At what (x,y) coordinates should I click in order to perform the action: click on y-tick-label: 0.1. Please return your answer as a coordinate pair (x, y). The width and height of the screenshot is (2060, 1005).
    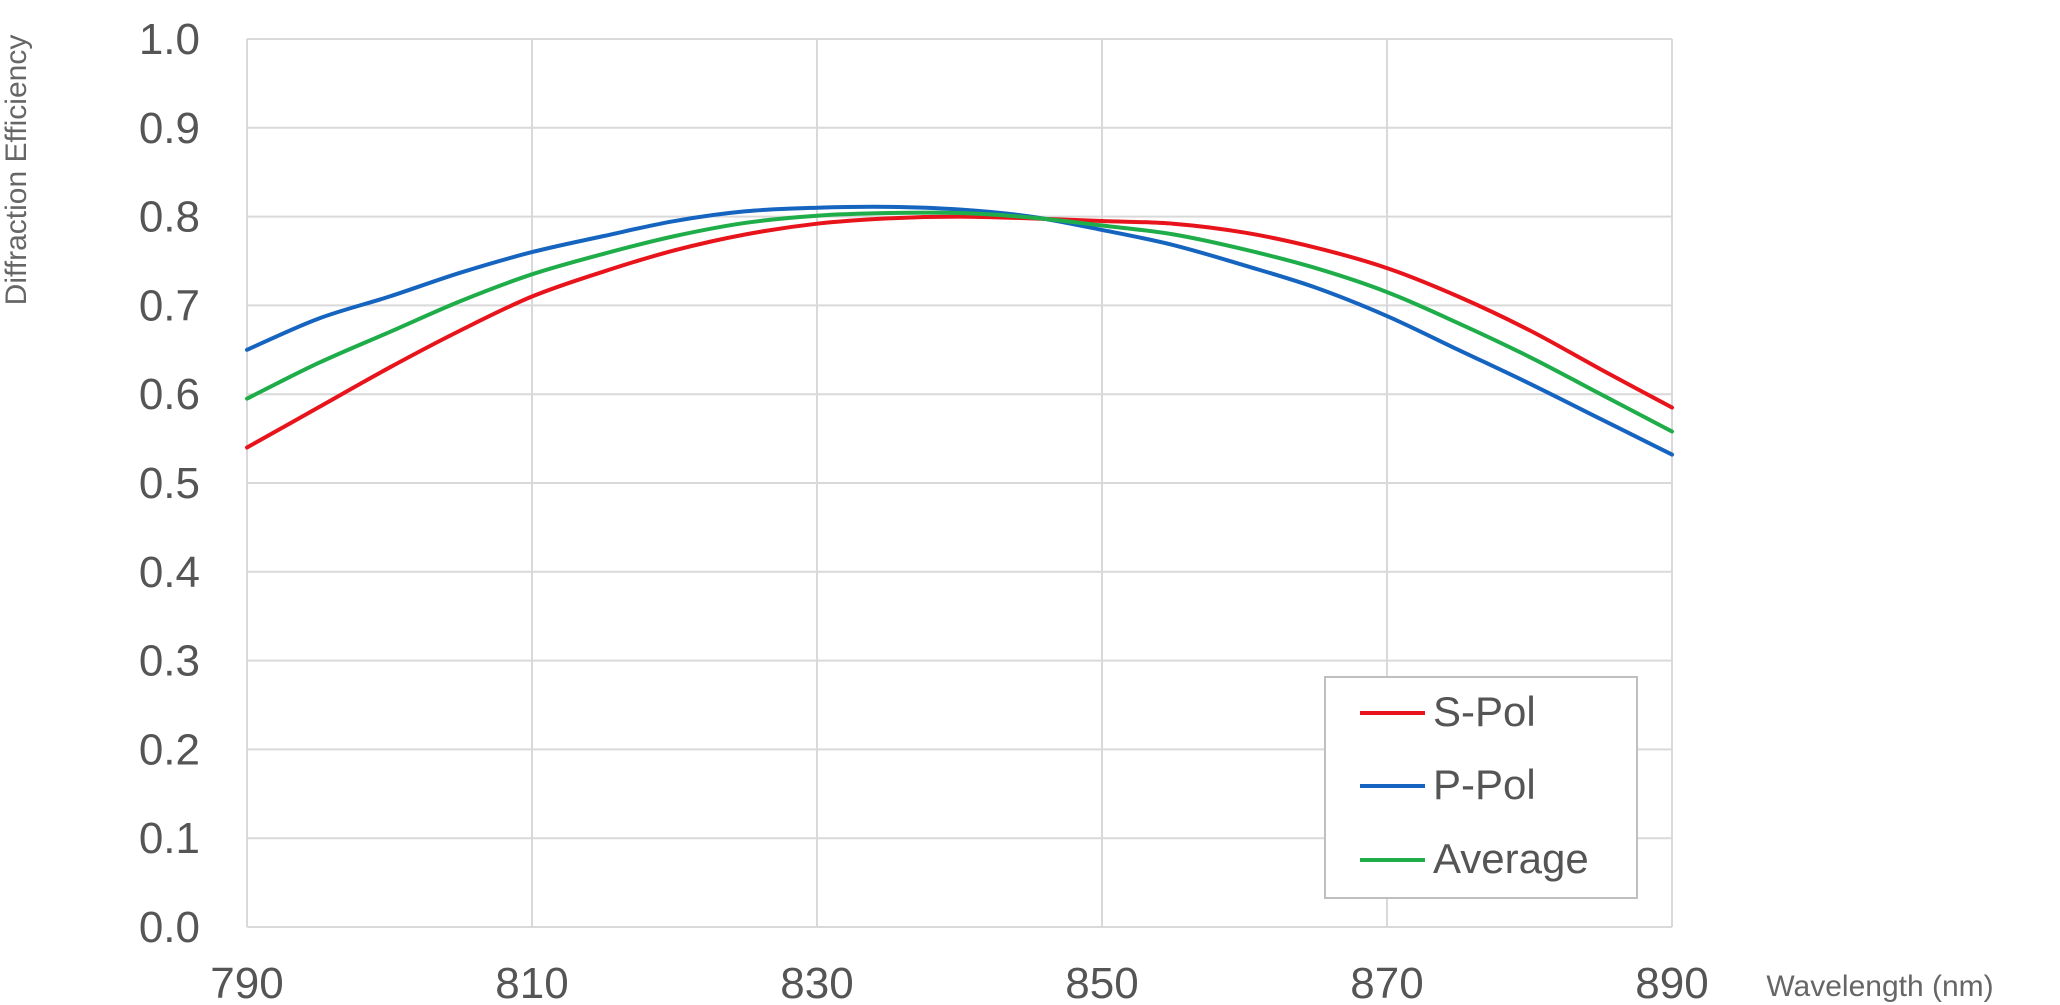
    Looking at the image, I should click on (169, 838).